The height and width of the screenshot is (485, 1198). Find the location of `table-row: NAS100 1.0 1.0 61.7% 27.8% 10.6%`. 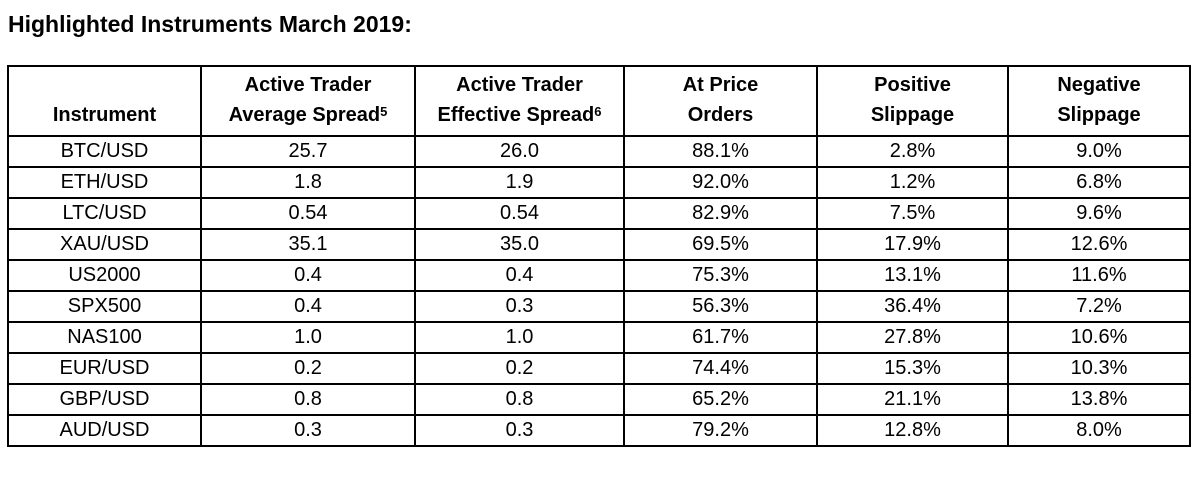

table-row: NAS100 1.0 1.0 61.7% 27.8% 10.6% is located at coordinates (599, 338).